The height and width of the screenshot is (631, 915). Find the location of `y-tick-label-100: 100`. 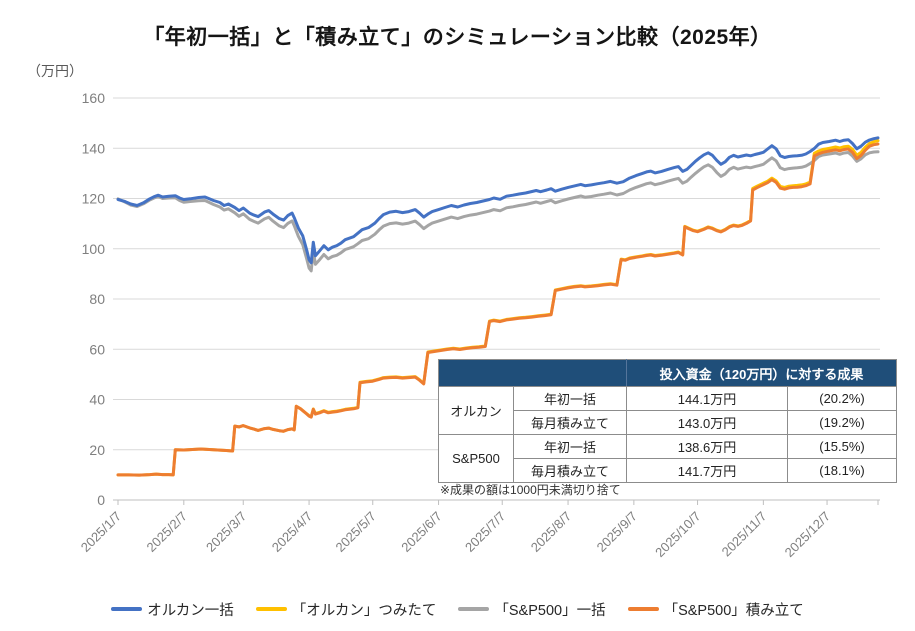

y-tick-label-100: 100 is located at coordinates (94, 249).